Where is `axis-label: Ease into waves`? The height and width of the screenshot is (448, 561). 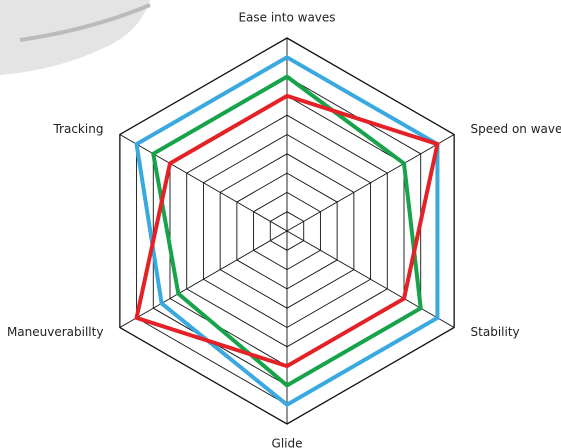 axis-label: Ease into waves is located at coordinates (286, 18).